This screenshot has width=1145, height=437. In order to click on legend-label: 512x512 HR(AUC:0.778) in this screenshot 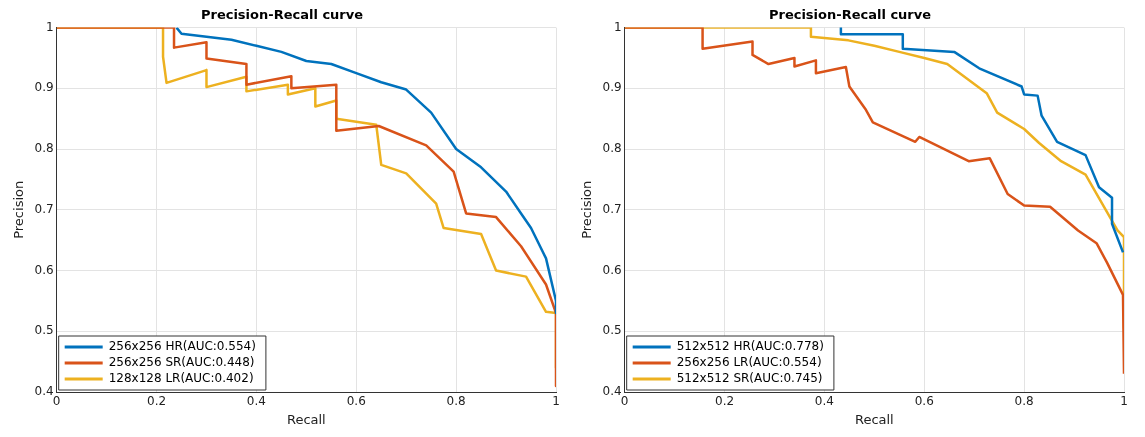, I will do `click(750, 346)`.